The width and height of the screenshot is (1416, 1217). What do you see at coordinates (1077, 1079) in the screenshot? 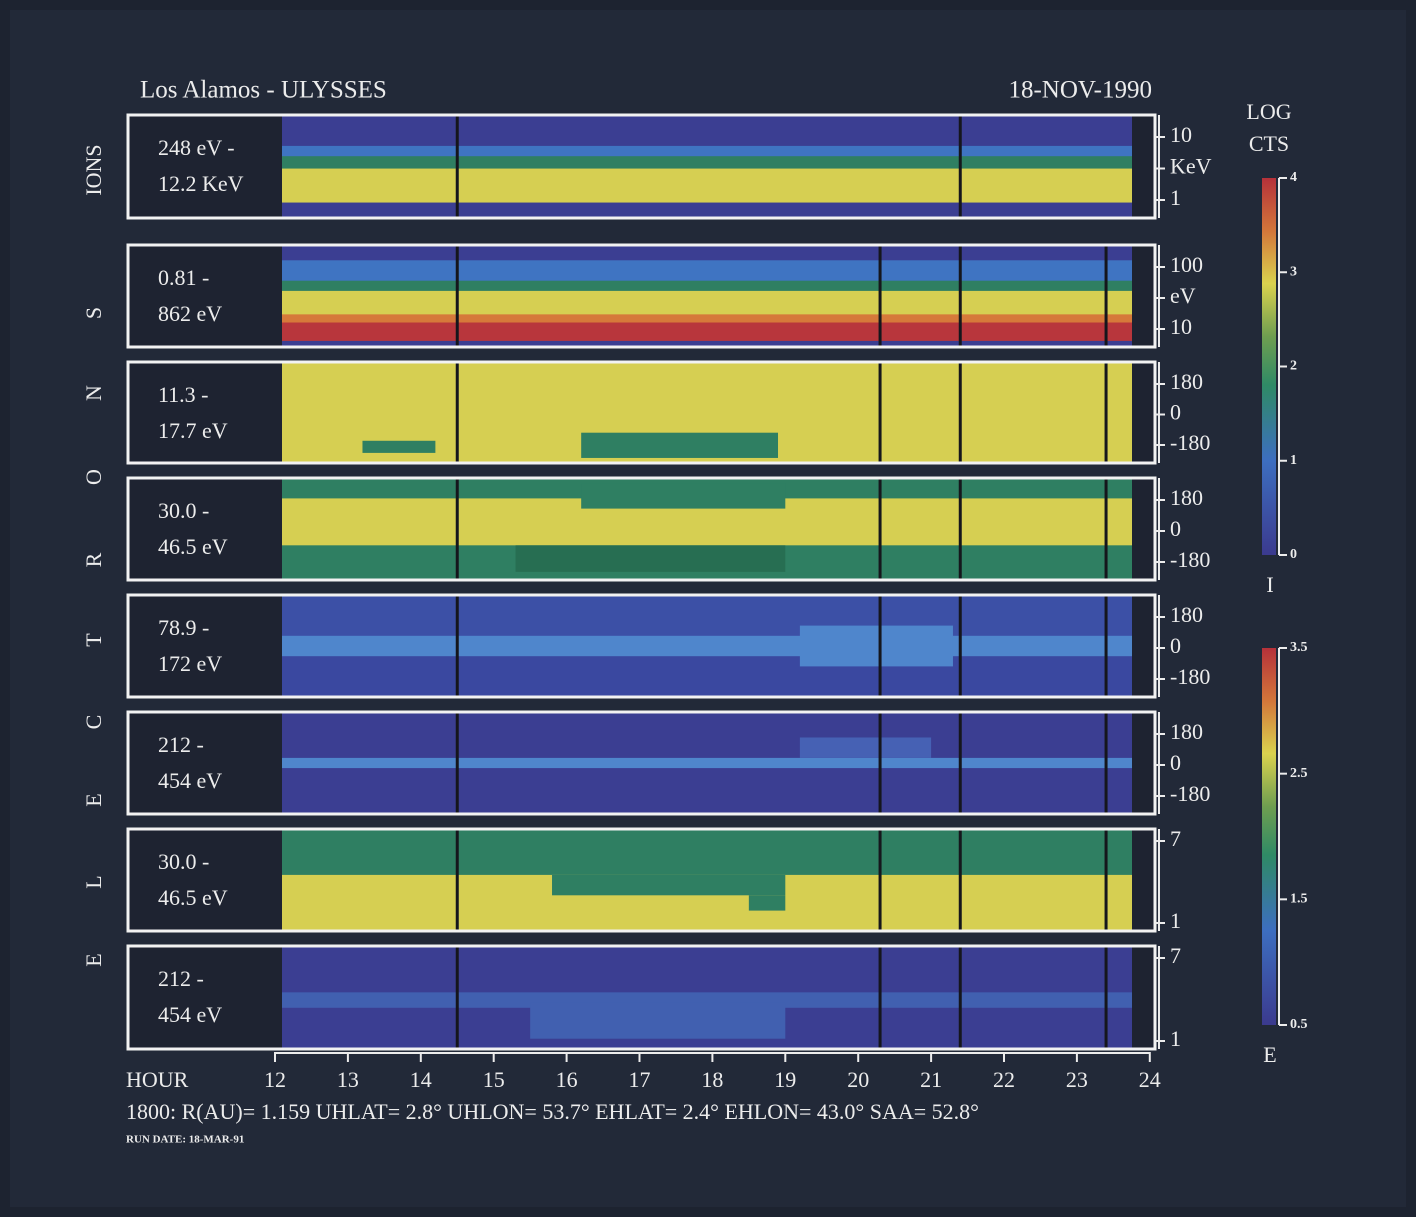
I see `x-tick-label: 23` at bounding box center [1077, 1079].